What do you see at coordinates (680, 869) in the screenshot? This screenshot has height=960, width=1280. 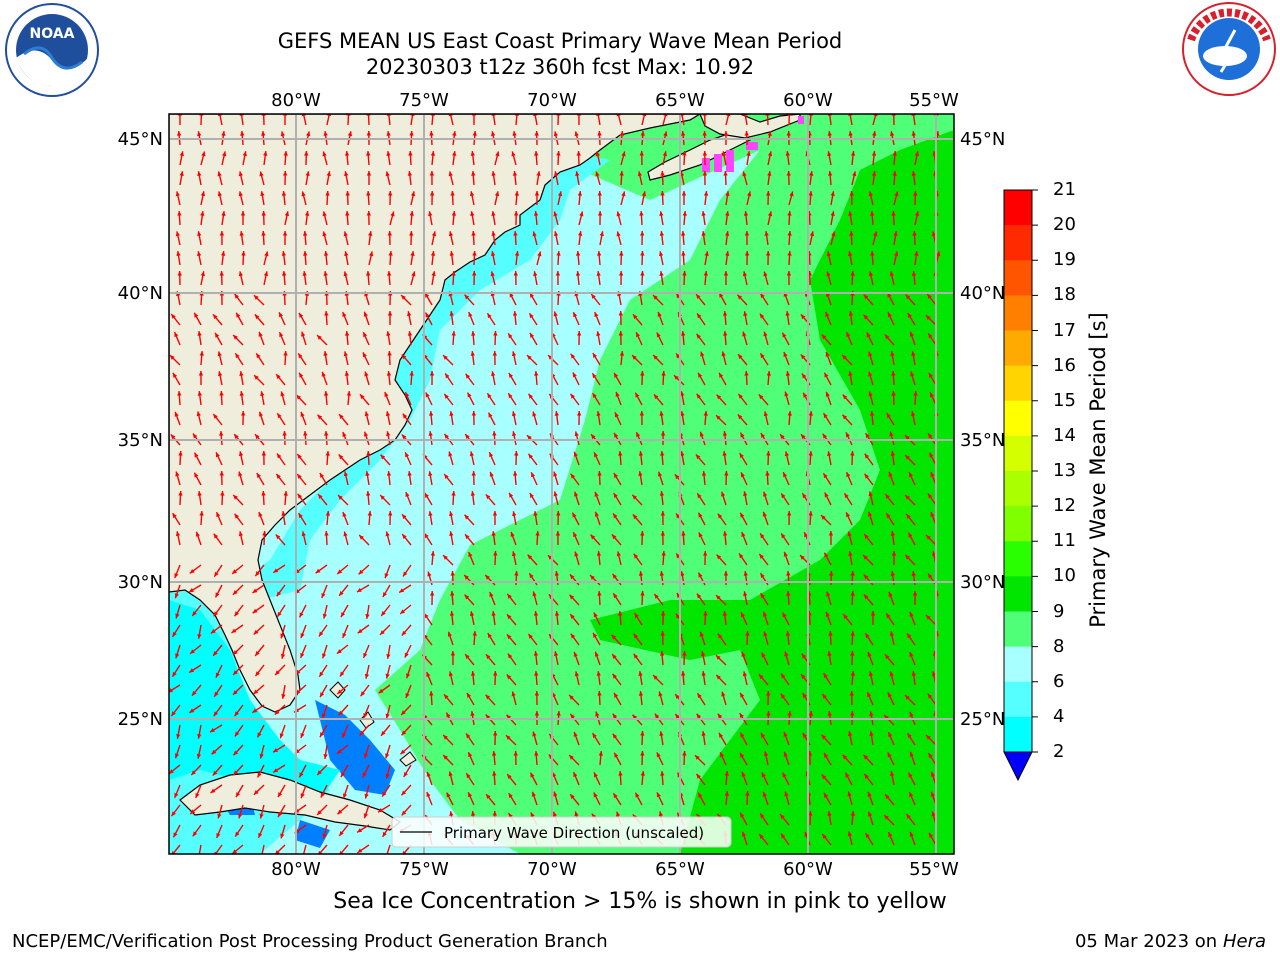 I see `lon-label-bottom: 65°W` at bounding box center [680, 869].